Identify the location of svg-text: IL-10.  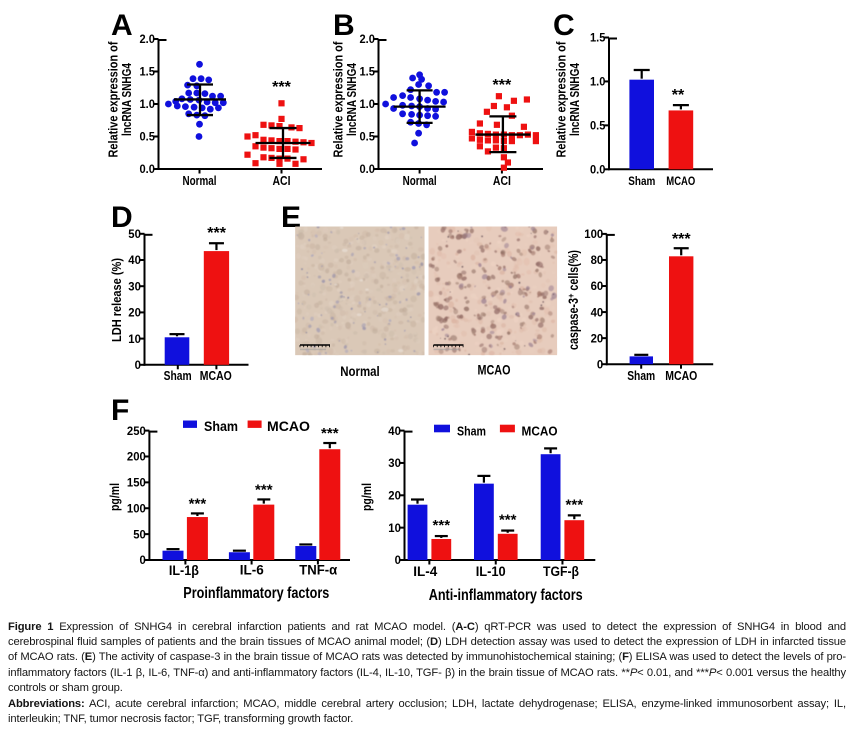
(491, 571).